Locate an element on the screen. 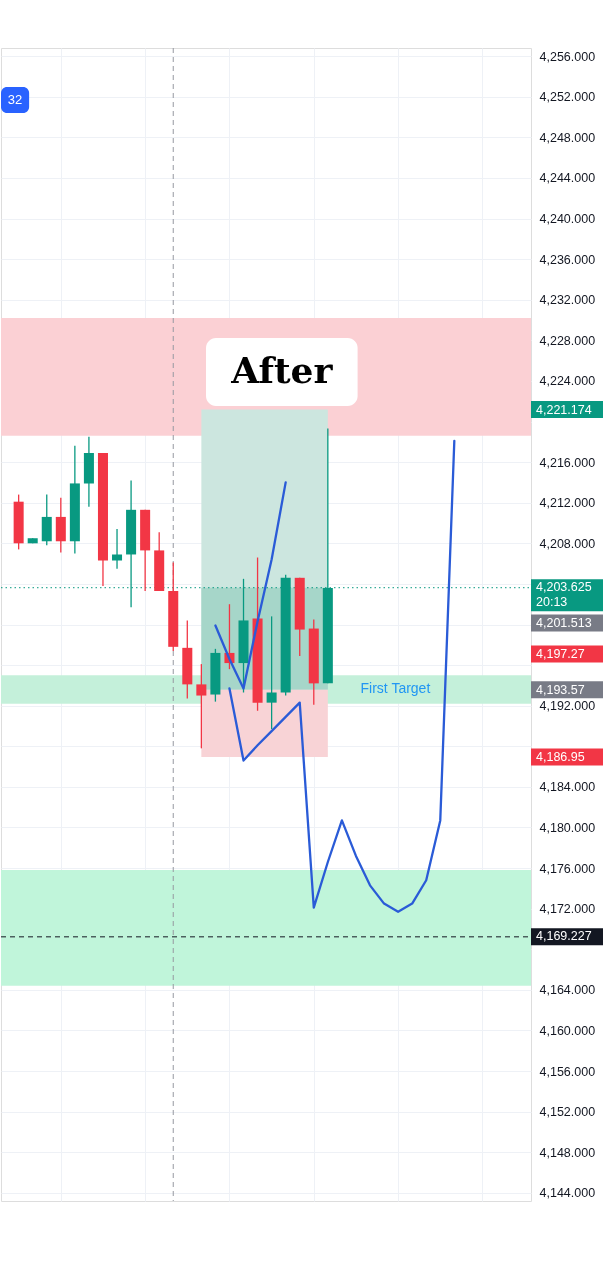  y-tick-label: 4,176.000 is located at coordinates (567, 868).